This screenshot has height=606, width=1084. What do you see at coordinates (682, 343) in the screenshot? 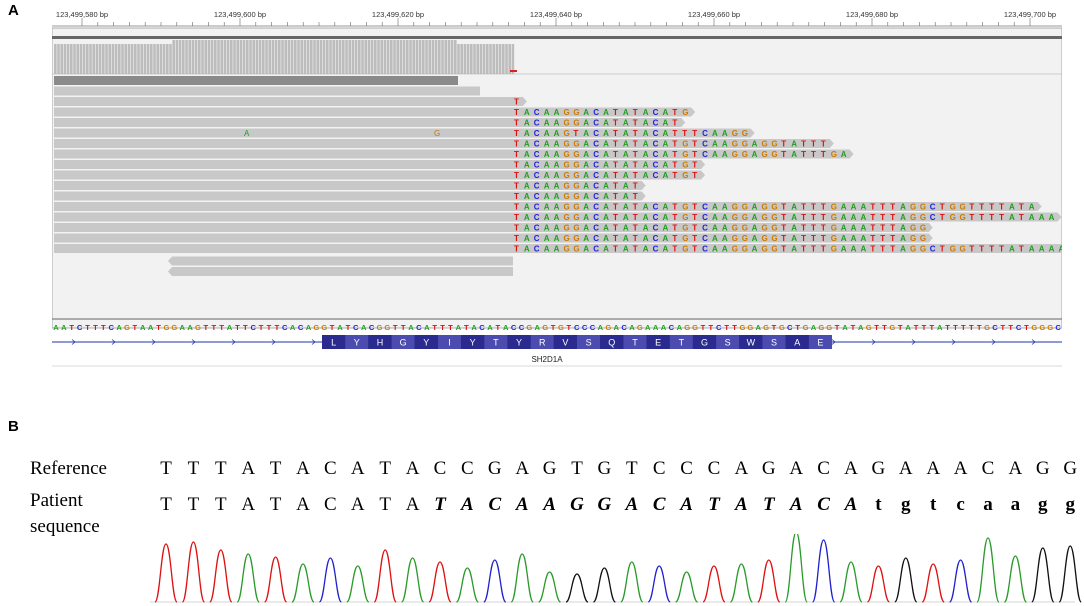
I see `amino-acid: T` at bounding box center [682, 343].